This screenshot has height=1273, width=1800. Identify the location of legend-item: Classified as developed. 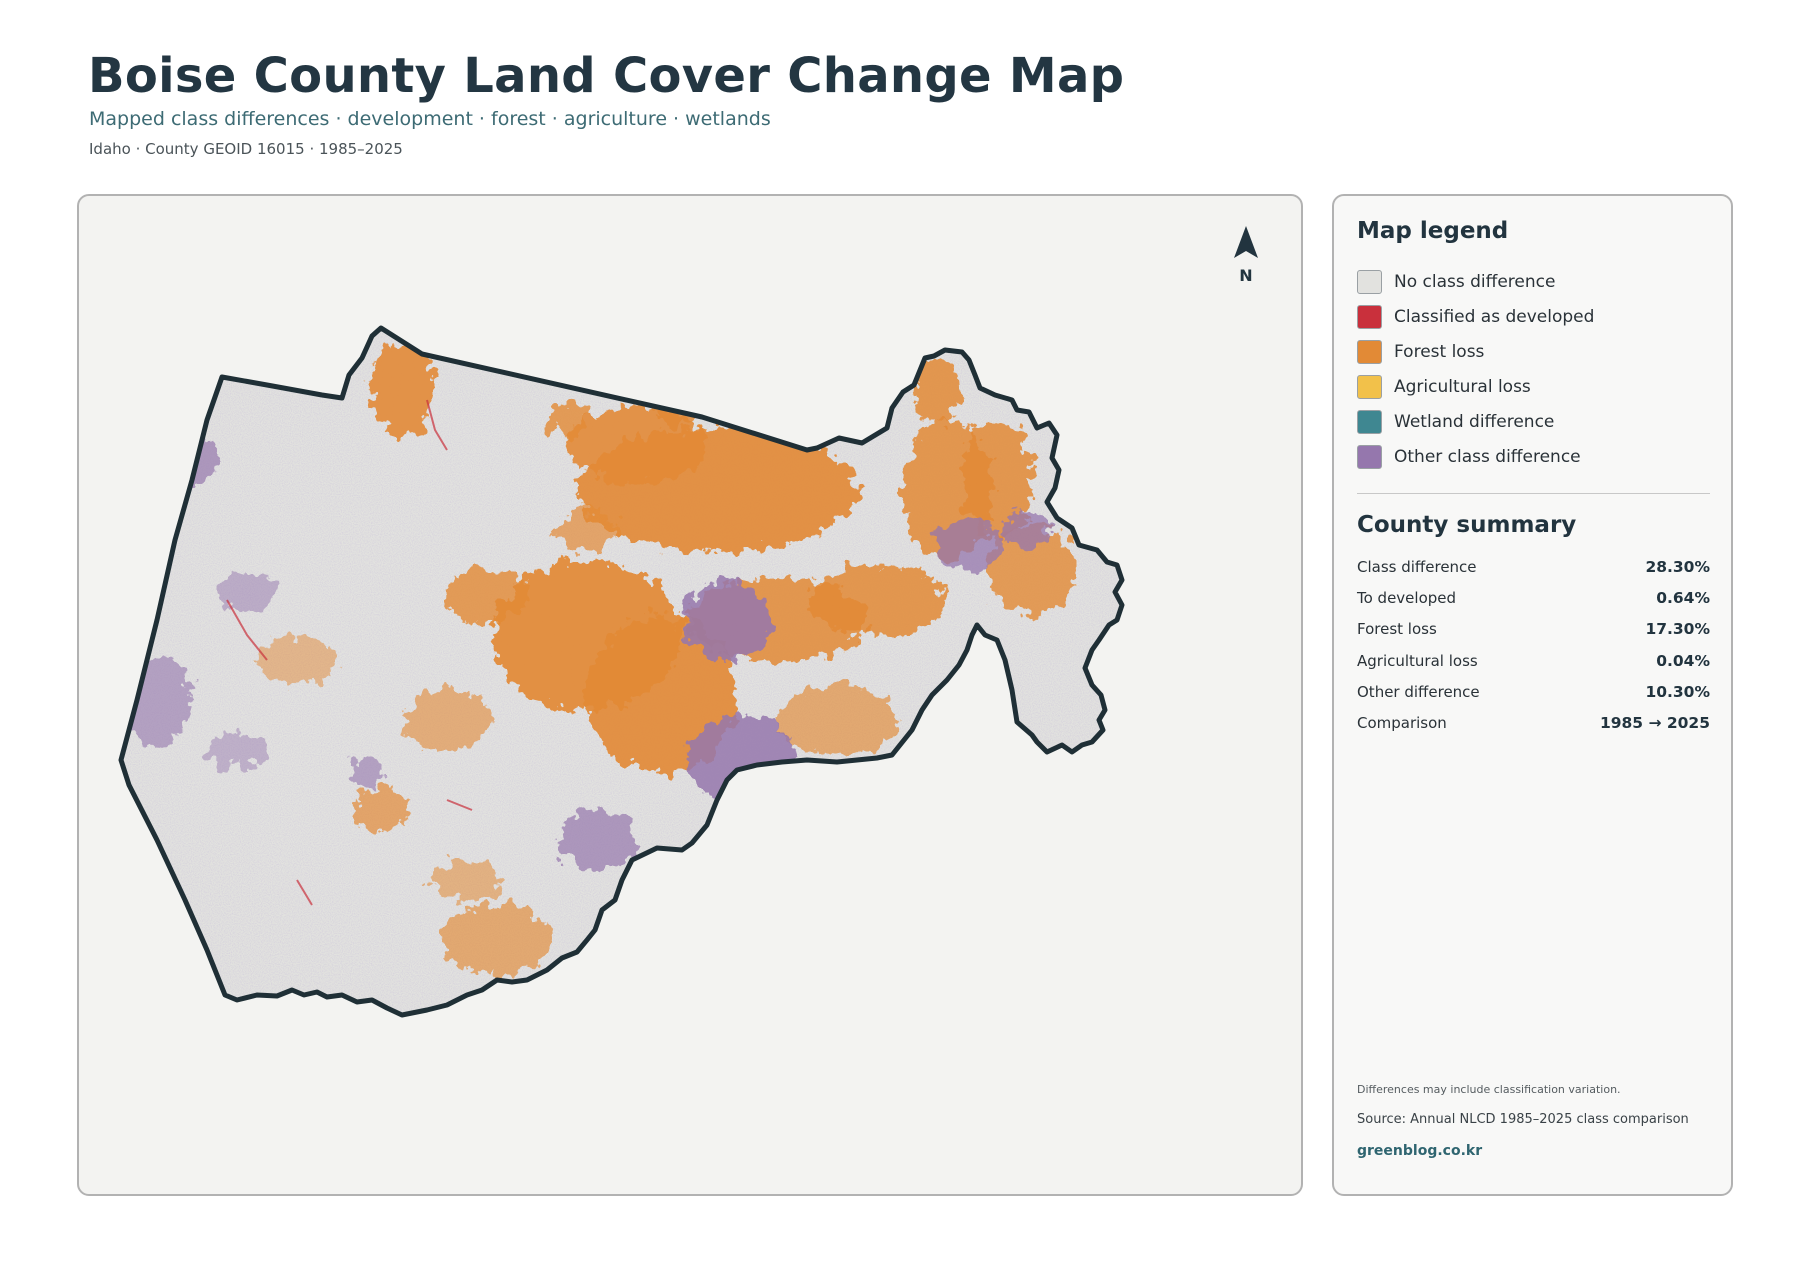
(1533, 316).